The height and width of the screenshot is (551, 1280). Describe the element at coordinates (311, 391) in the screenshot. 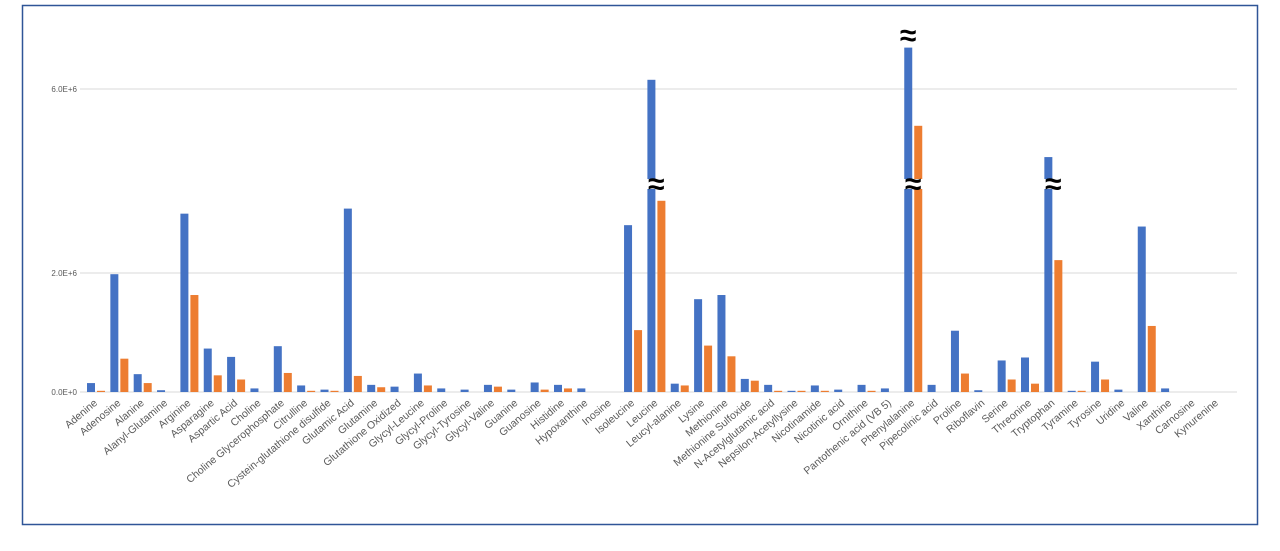

I see `bar-series2-citrulline` at that location.